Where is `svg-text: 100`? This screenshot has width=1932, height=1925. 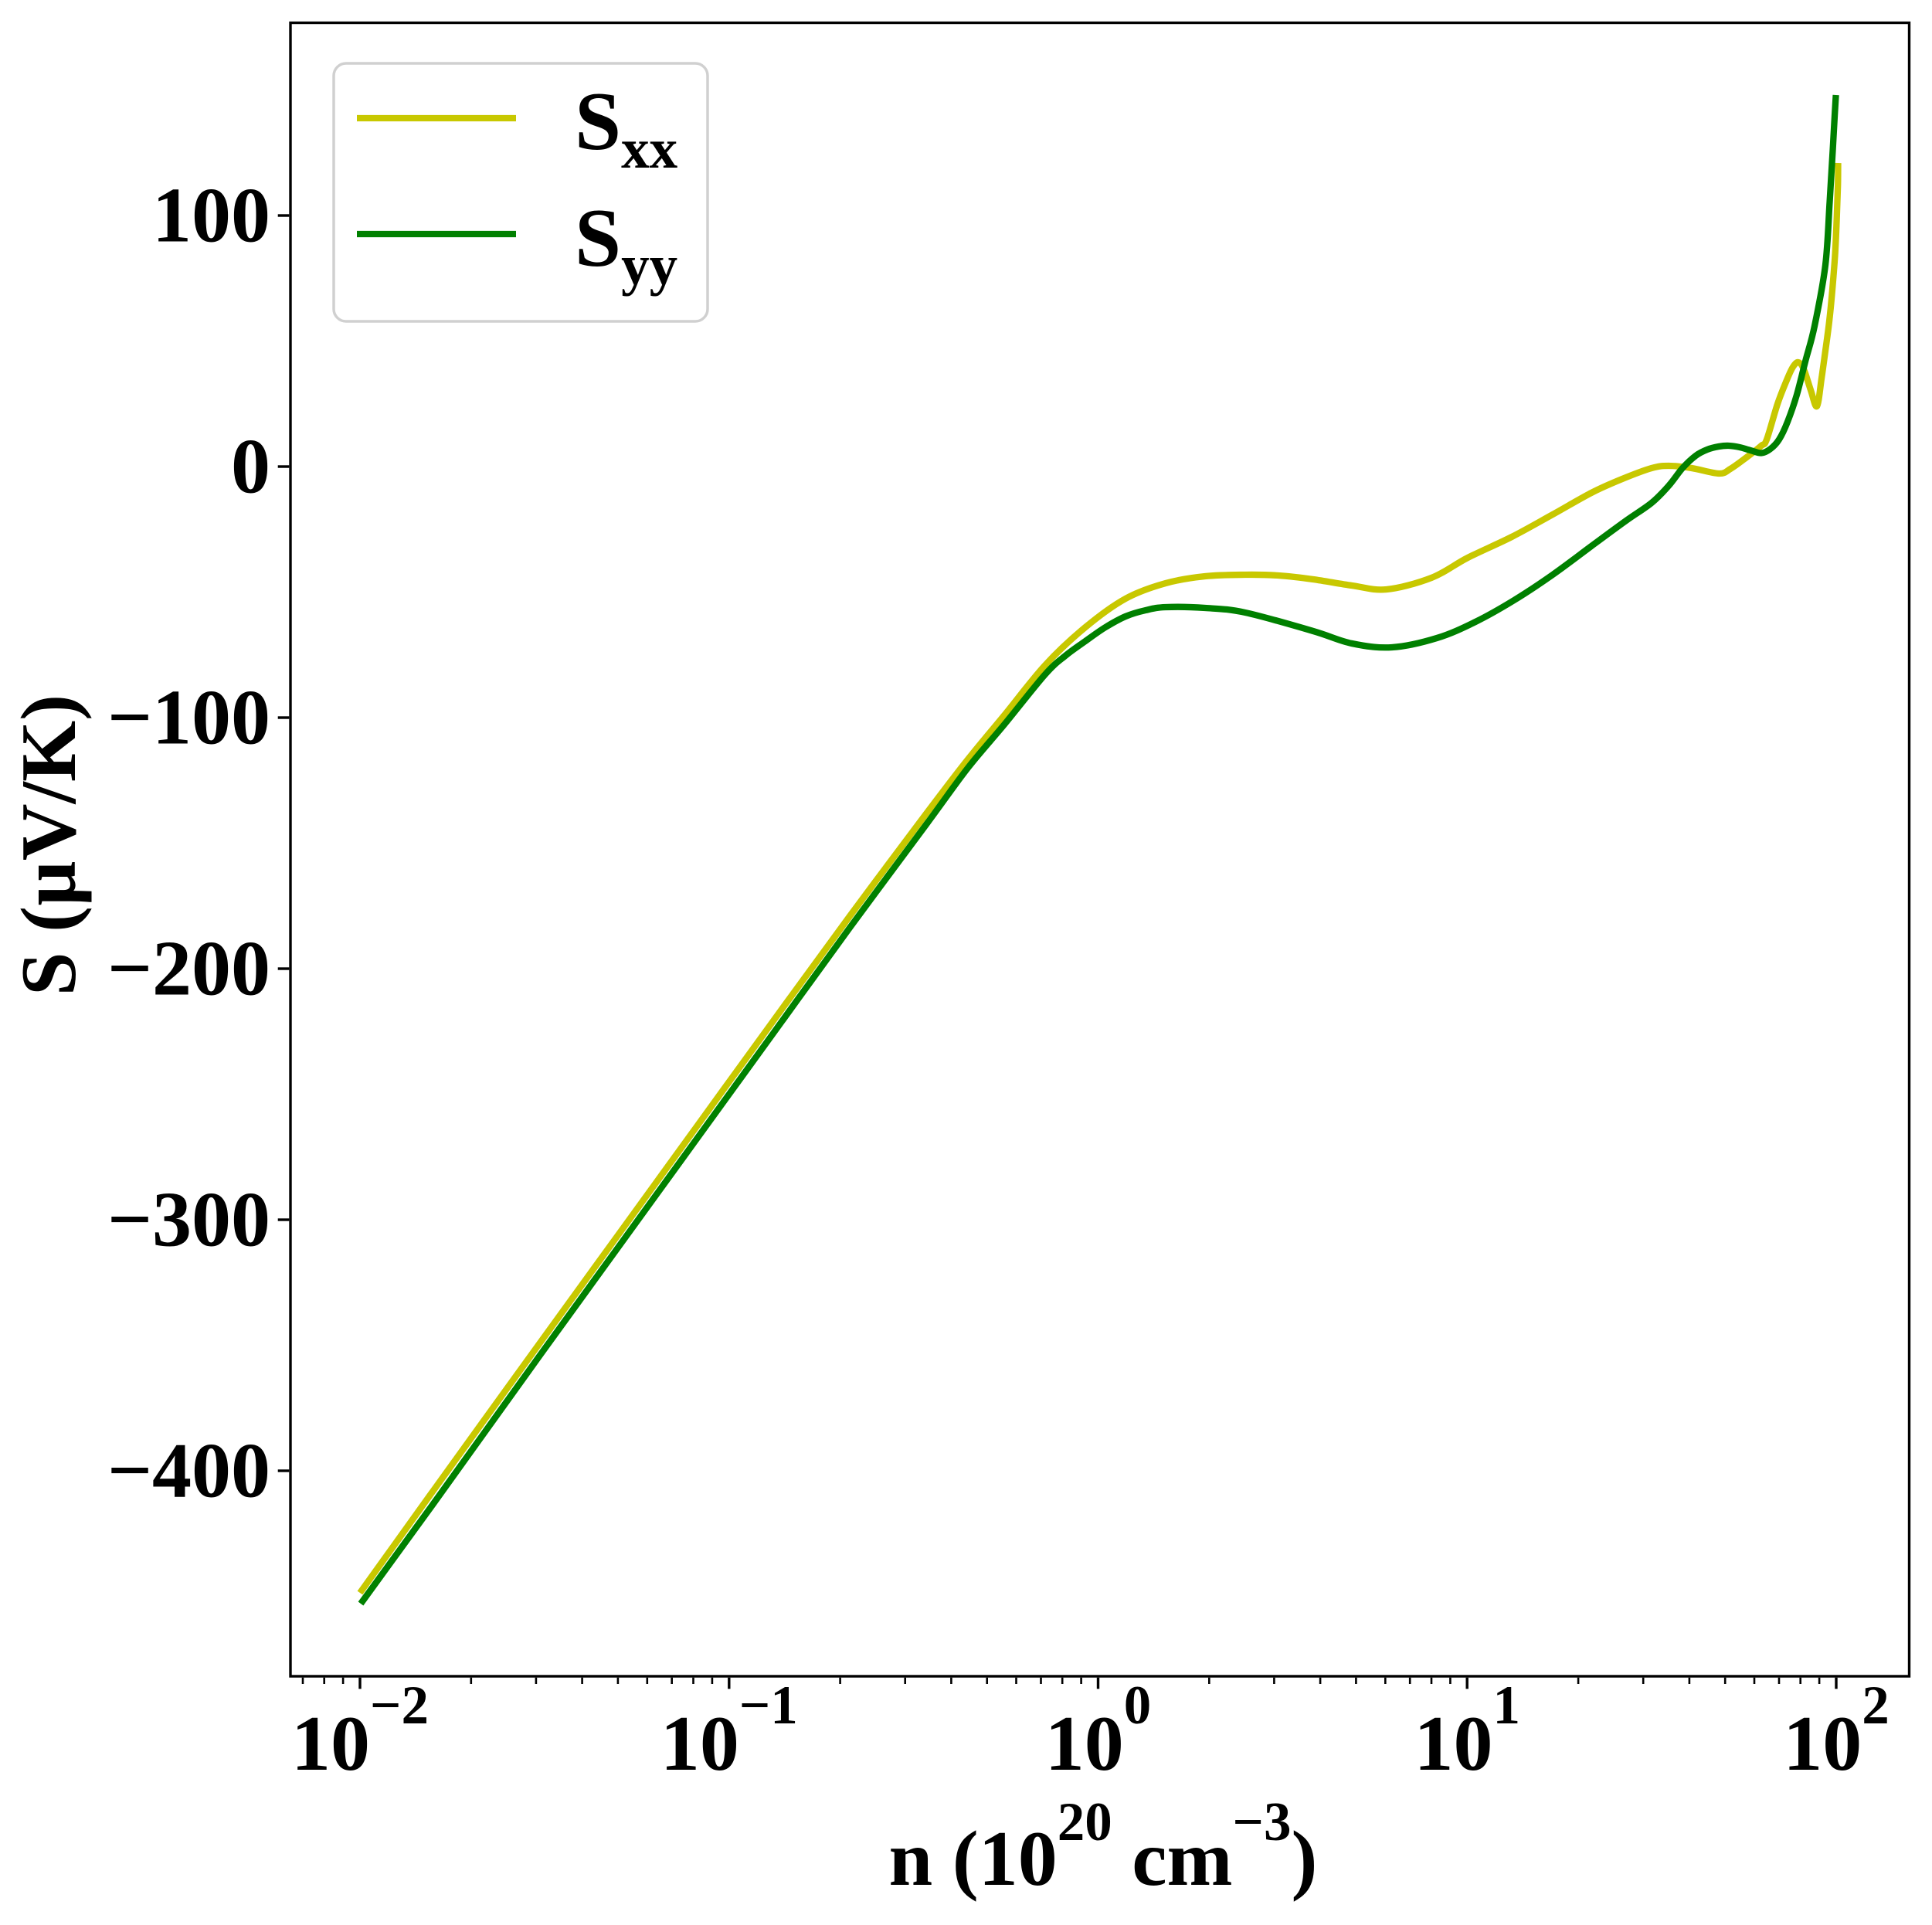 svg-text: 100 is located at coordinates (211, 216).